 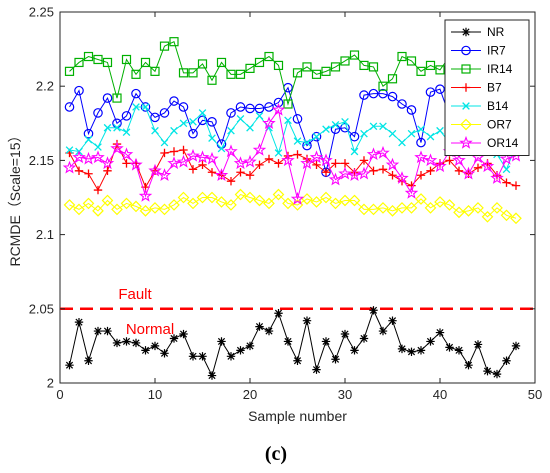 What do you see at coordinates (485, 142) in the screenshot?
I see `legend-item: OR14` at bounding box center [485, 142].